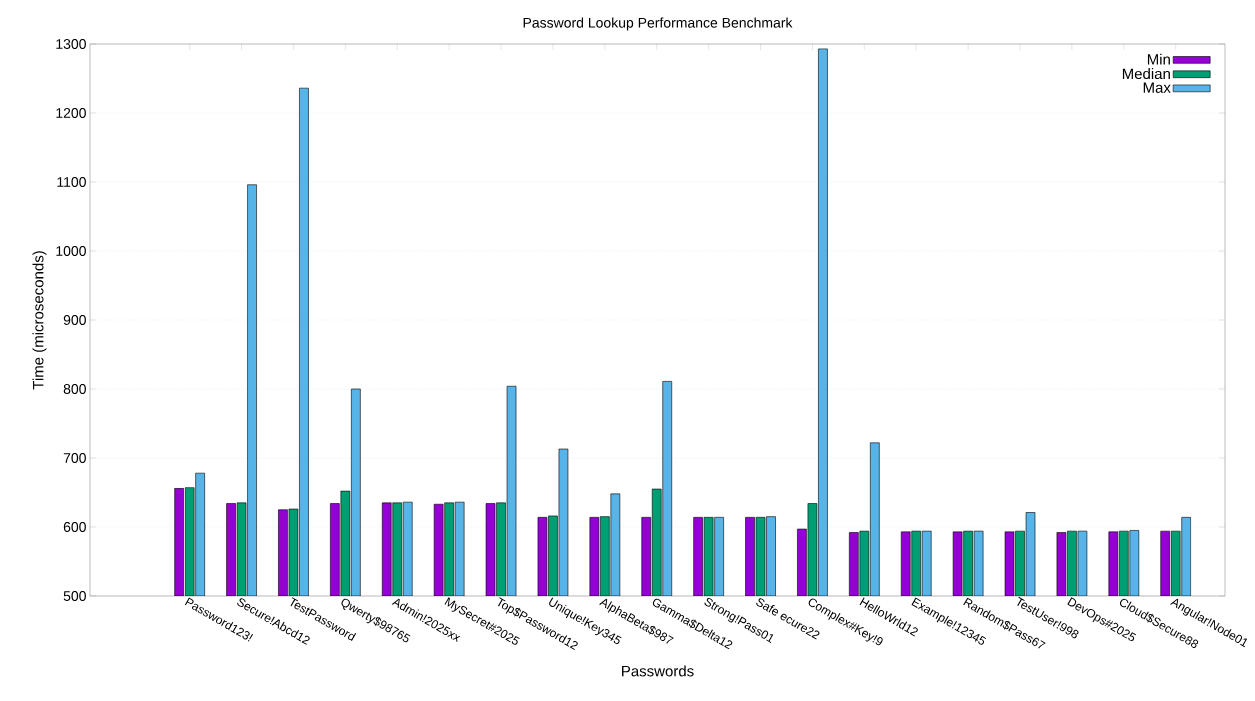 Image resolution: width=1255 pixels, height=701 pixels. I want to click on y-tick-label: 500, so click(74, 596).